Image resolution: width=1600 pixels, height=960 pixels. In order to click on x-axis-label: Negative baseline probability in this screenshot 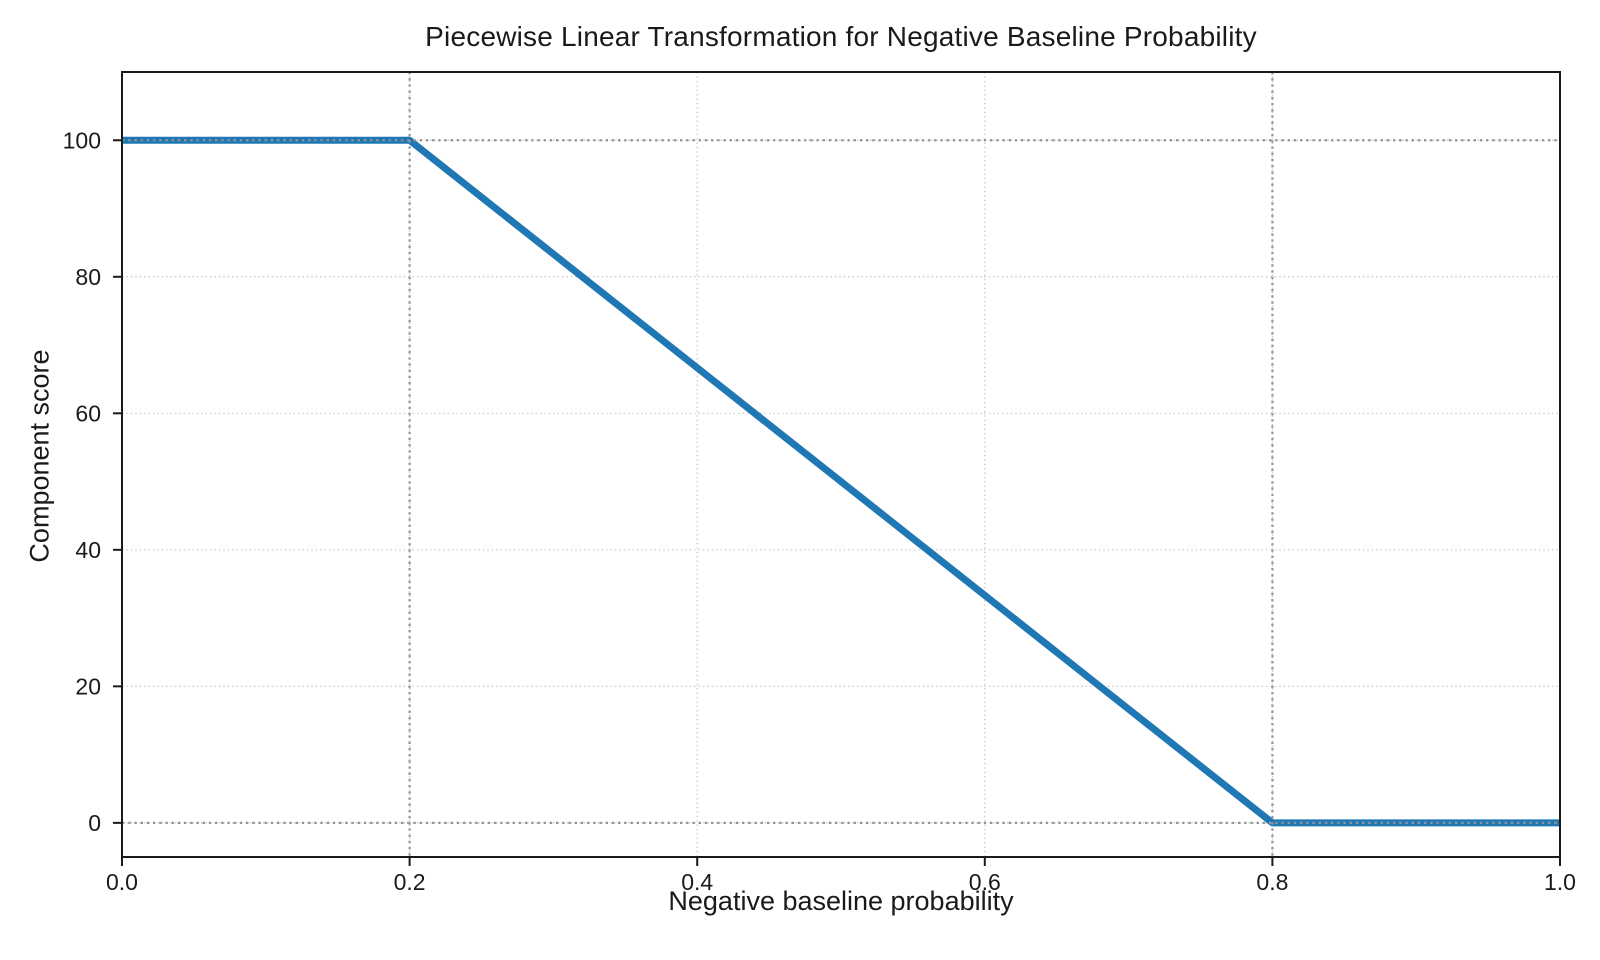, I will do `click(841, 901)`.